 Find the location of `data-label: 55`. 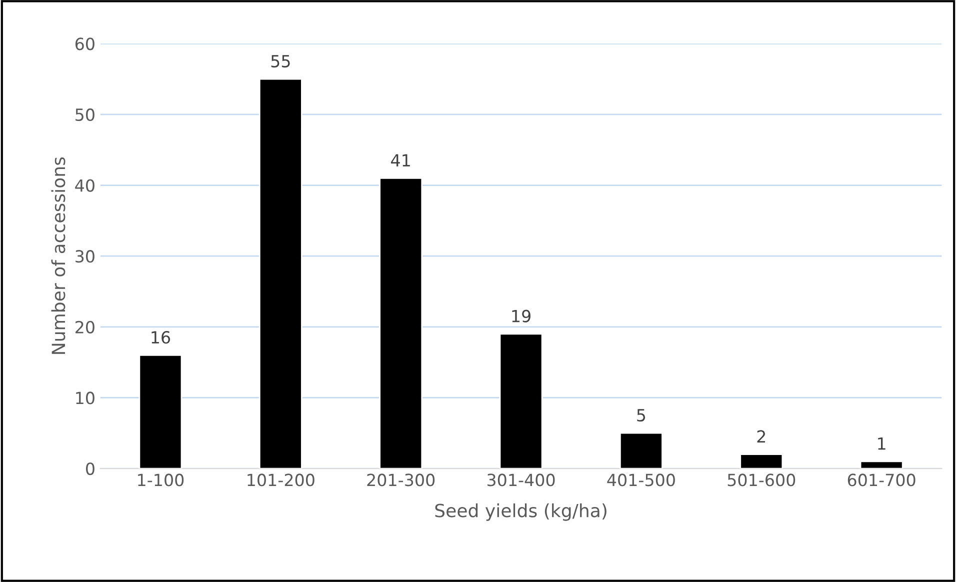

data-label: 55 is located at coordinates (280, 61).